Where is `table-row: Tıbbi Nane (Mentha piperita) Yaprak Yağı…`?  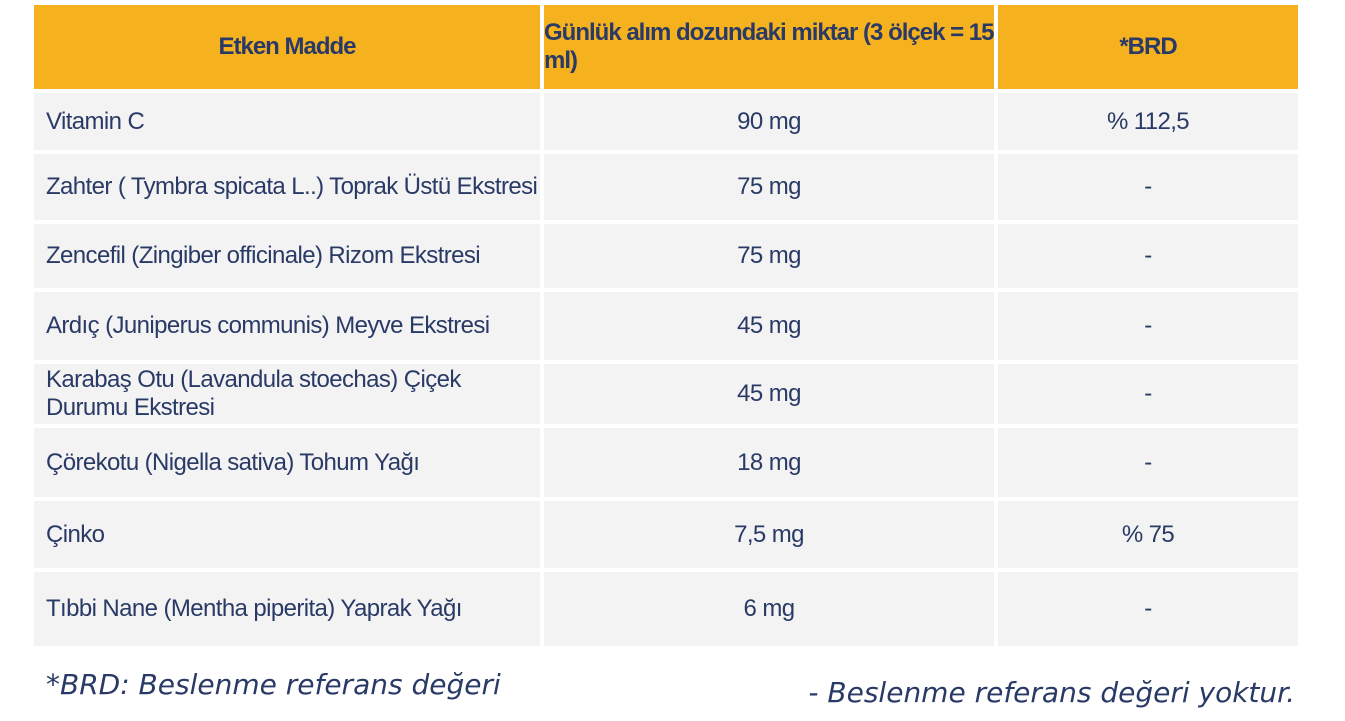 table-row: Tıbbi Nane (Mentha piperita) Yaprak Yağı… is located at coordinates (666, 609).